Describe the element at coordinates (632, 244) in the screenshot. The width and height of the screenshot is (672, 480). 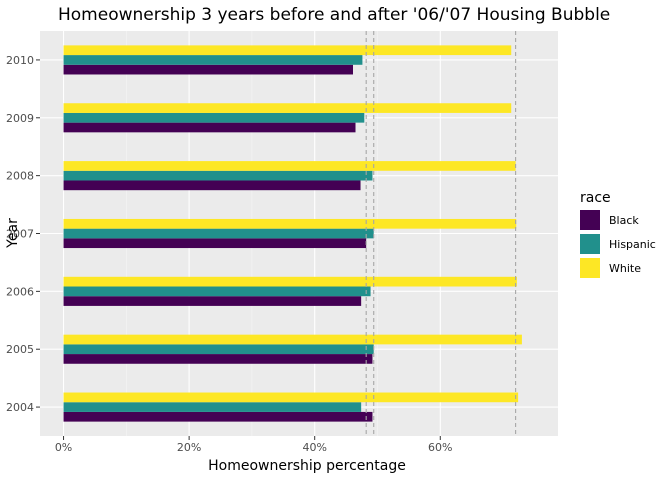
I see `legend-label: Hispanic` at that location.